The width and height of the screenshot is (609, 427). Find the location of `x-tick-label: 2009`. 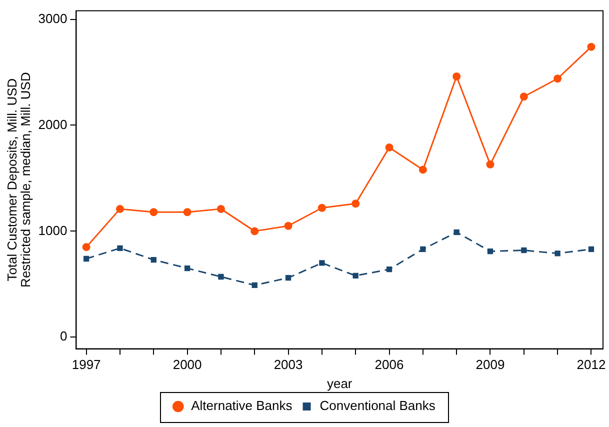

x-tick-label: 2009 is located at coordinates (490, 364).